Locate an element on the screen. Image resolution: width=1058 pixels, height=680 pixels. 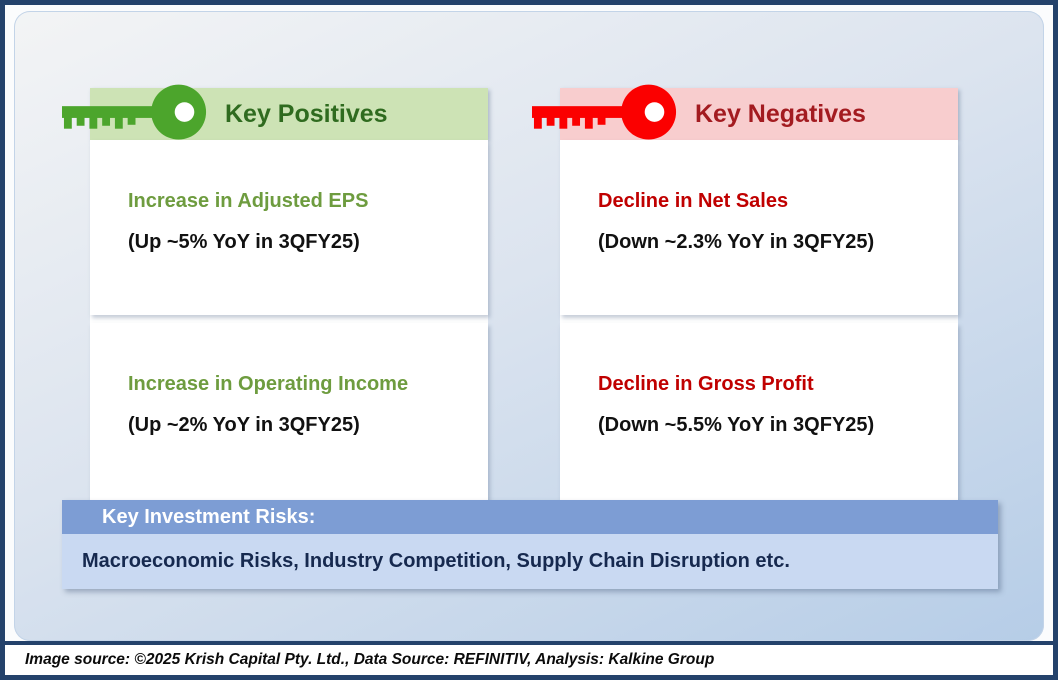
positives-header-title: Key Positives is located at coordinates (306, 113).